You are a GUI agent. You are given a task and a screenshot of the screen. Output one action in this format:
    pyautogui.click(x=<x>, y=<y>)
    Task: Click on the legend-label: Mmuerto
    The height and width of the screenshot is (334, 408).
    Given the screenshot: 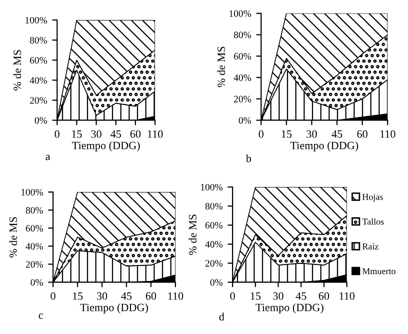 What is the action you would take?
    pyautogui.click(x=379, y=271)
    